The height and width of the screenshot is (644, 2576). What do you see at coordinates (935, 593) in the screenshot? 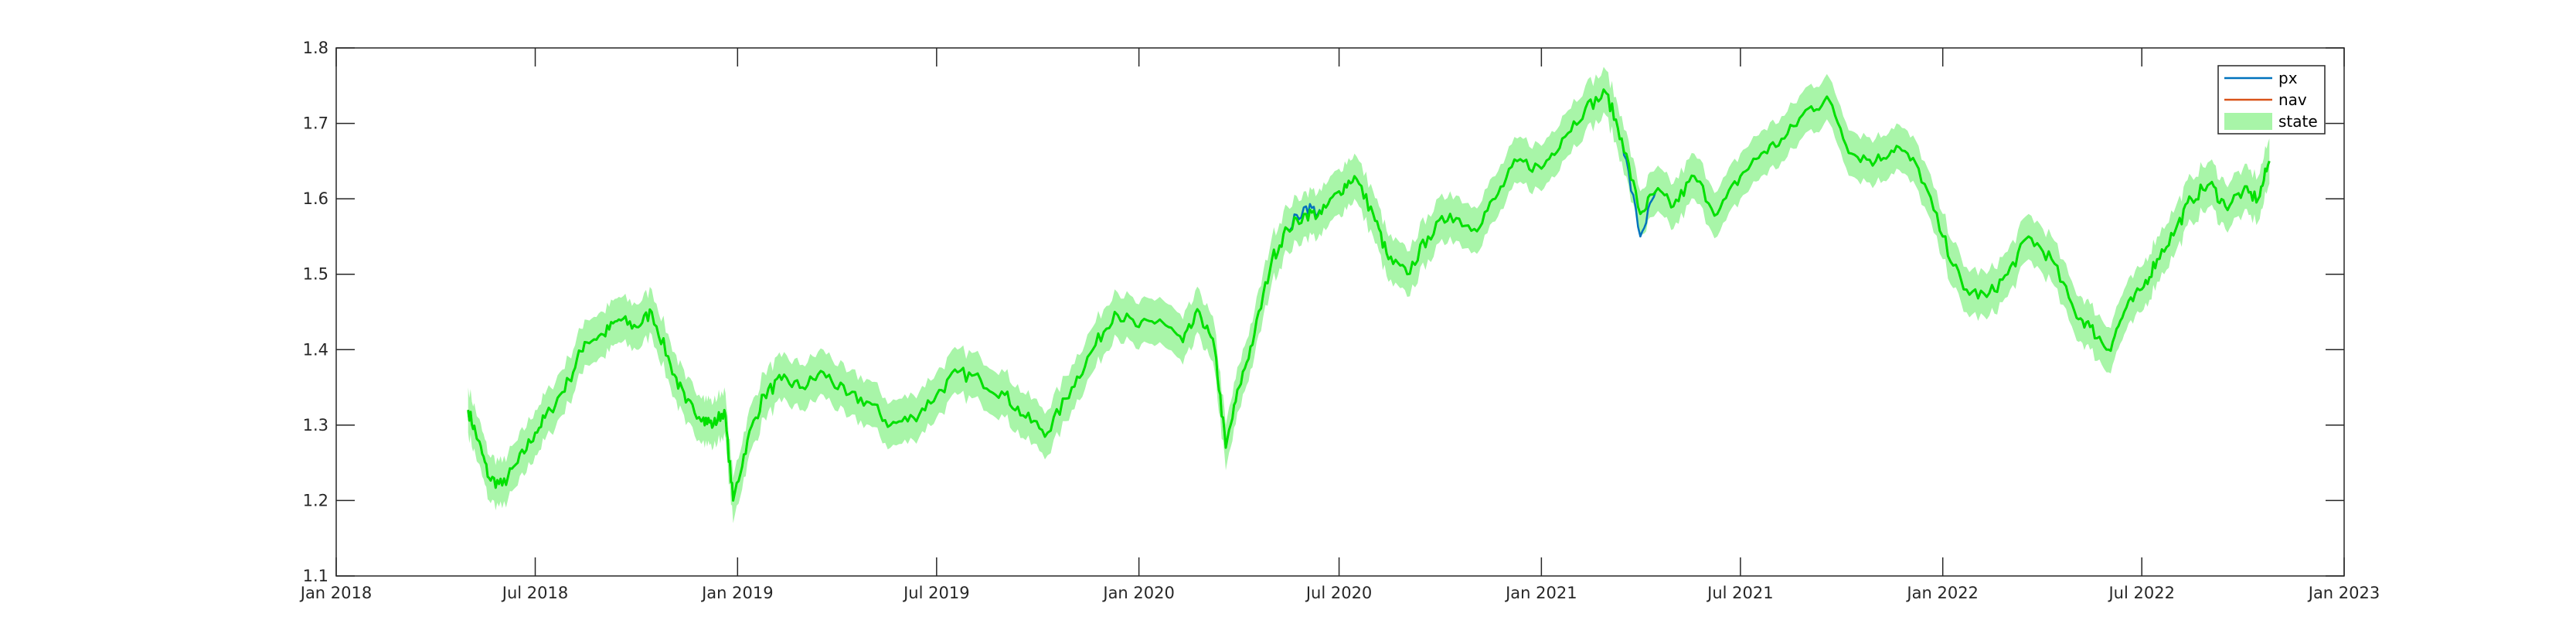
I see `x-tick-label: Jul 2019` at bounding box center [935, 593].